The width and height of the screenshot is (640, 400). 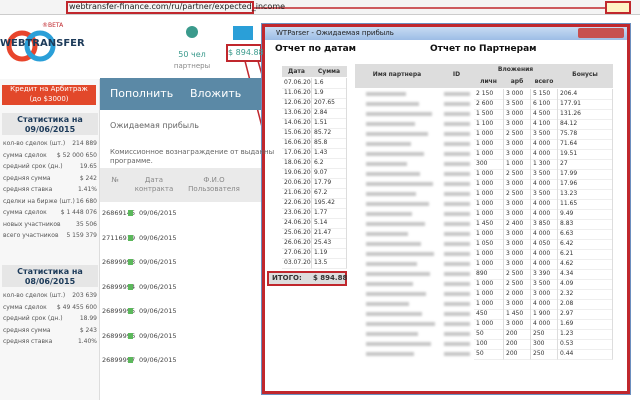 I want to click on partner-cell: 1 300, so click(x=544, y=164).